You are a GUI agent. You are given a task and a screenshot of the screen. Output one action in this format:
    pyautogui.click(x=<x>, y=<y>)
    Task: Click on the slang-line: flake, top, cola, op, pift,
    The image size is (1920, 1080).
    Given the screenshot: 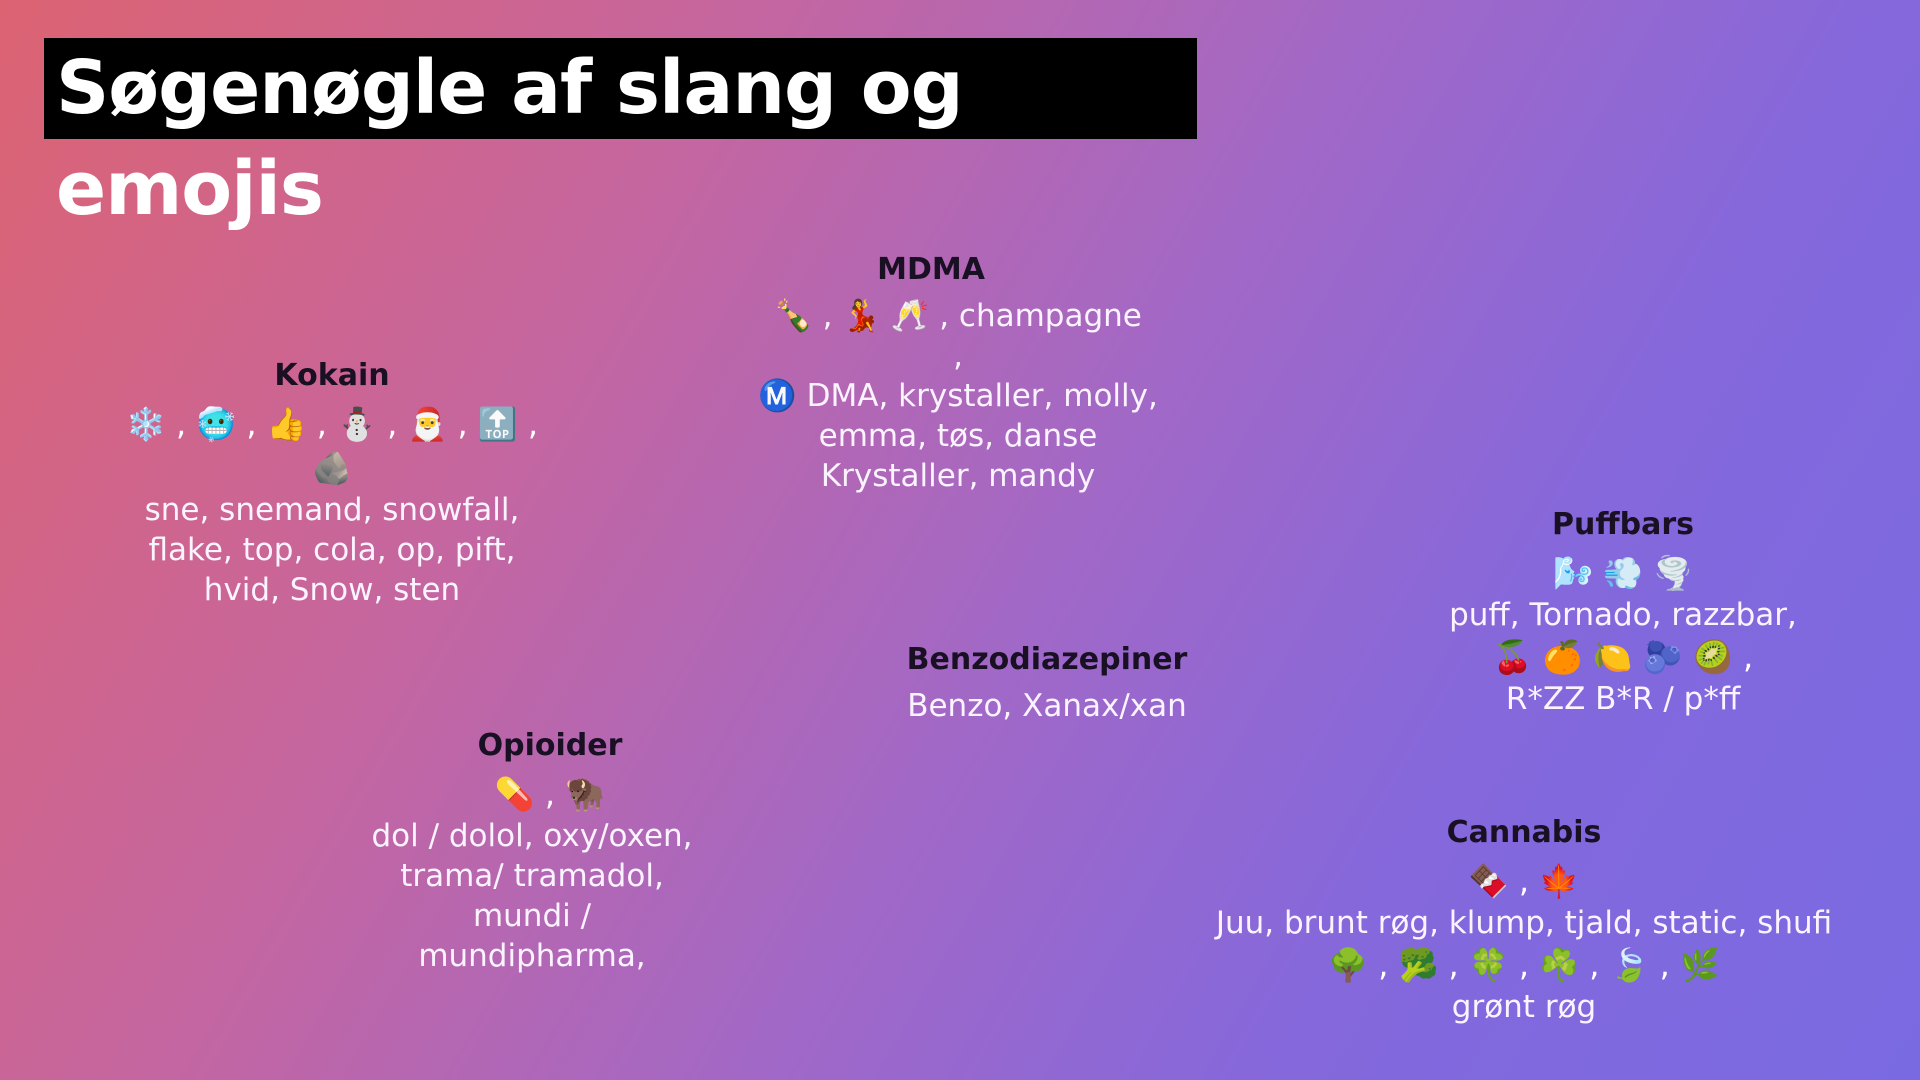 What is the action you would take?
    pyautogui.click(x=332, y=550)
    